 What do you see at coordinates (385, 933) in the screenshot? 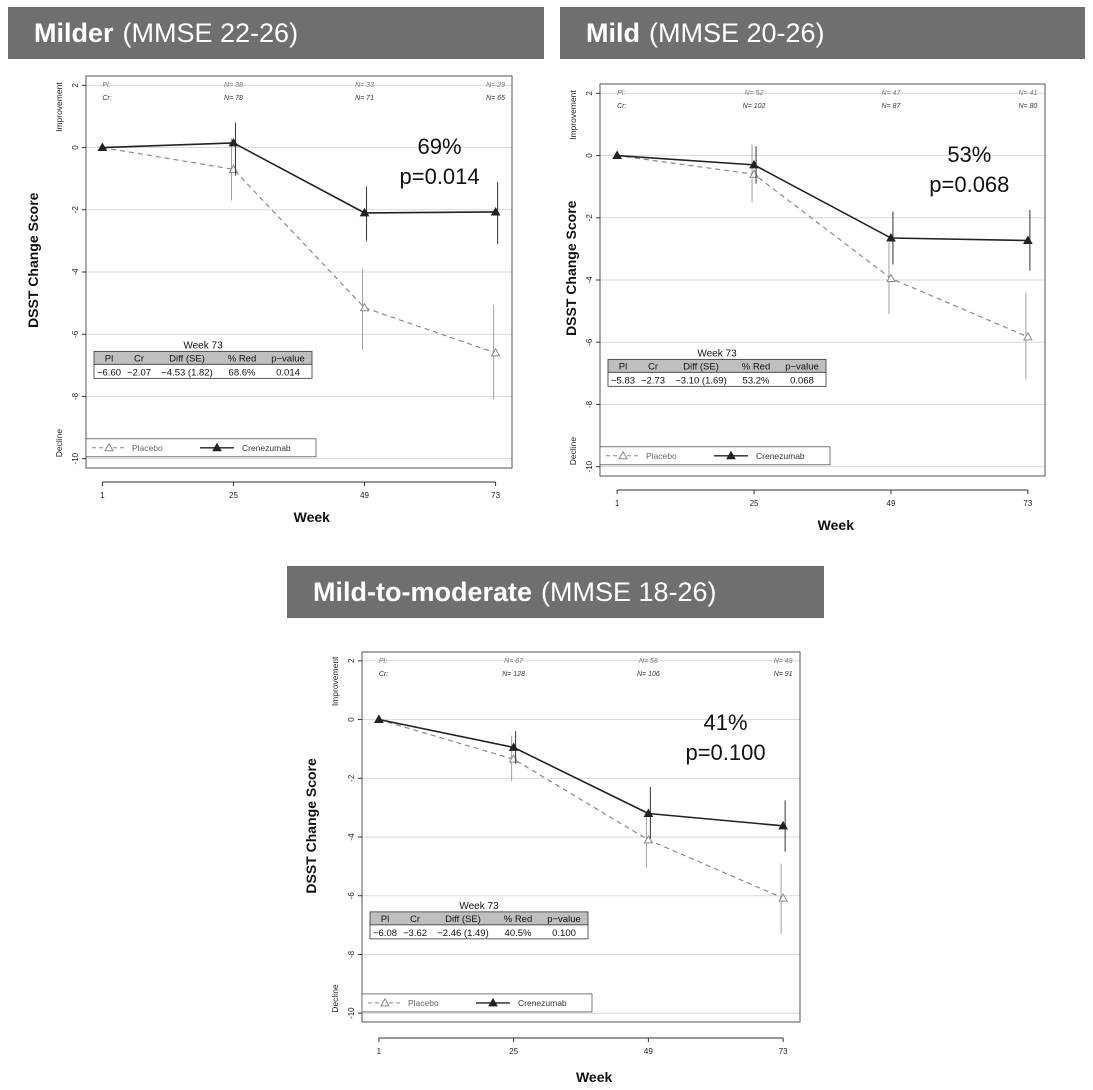
I see `table-value-cell: −6.08` at bounding box center [385, 933].